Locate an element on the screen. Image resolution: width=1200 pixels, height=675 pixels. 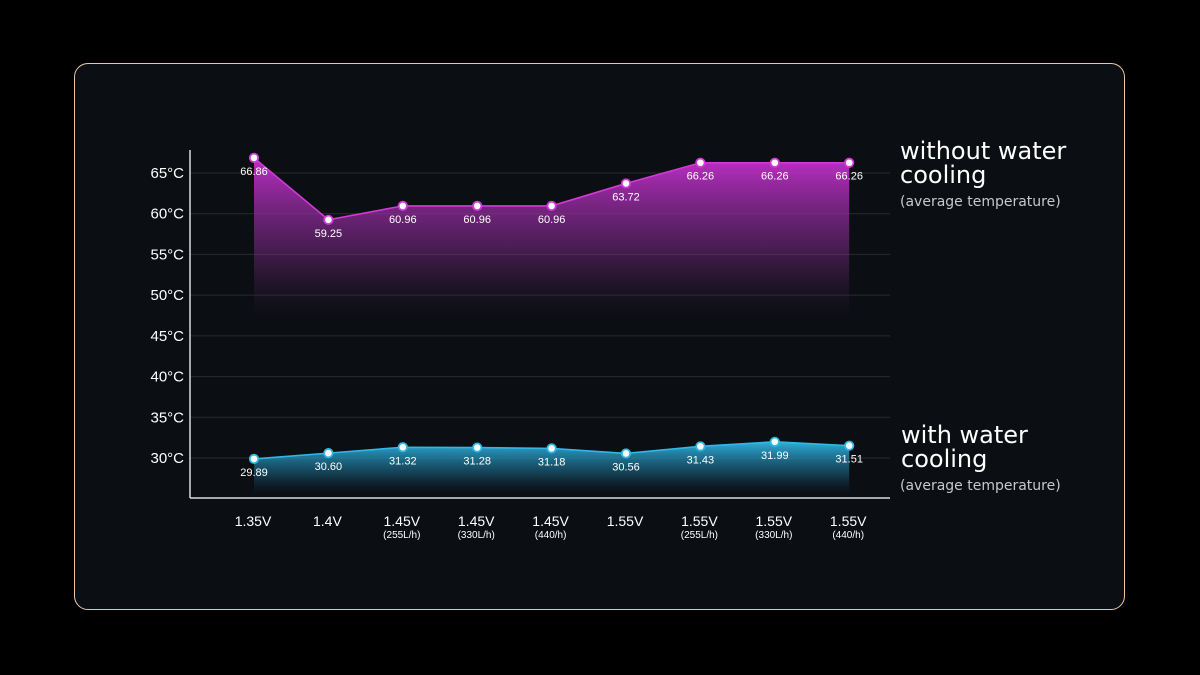
y-tick-label: 50°C is located at coordinates (167, 295).